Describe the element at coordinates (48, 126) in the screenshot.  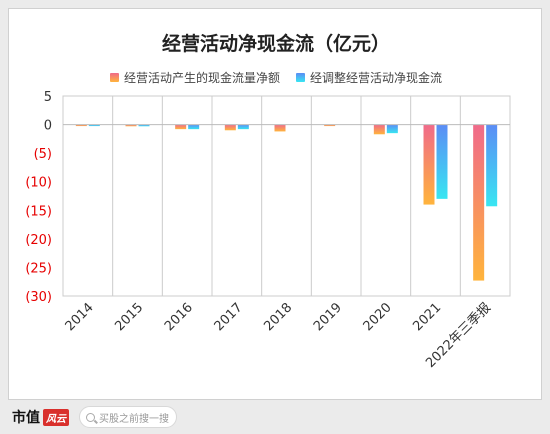
I see `y-tick-label: 0` at that location.